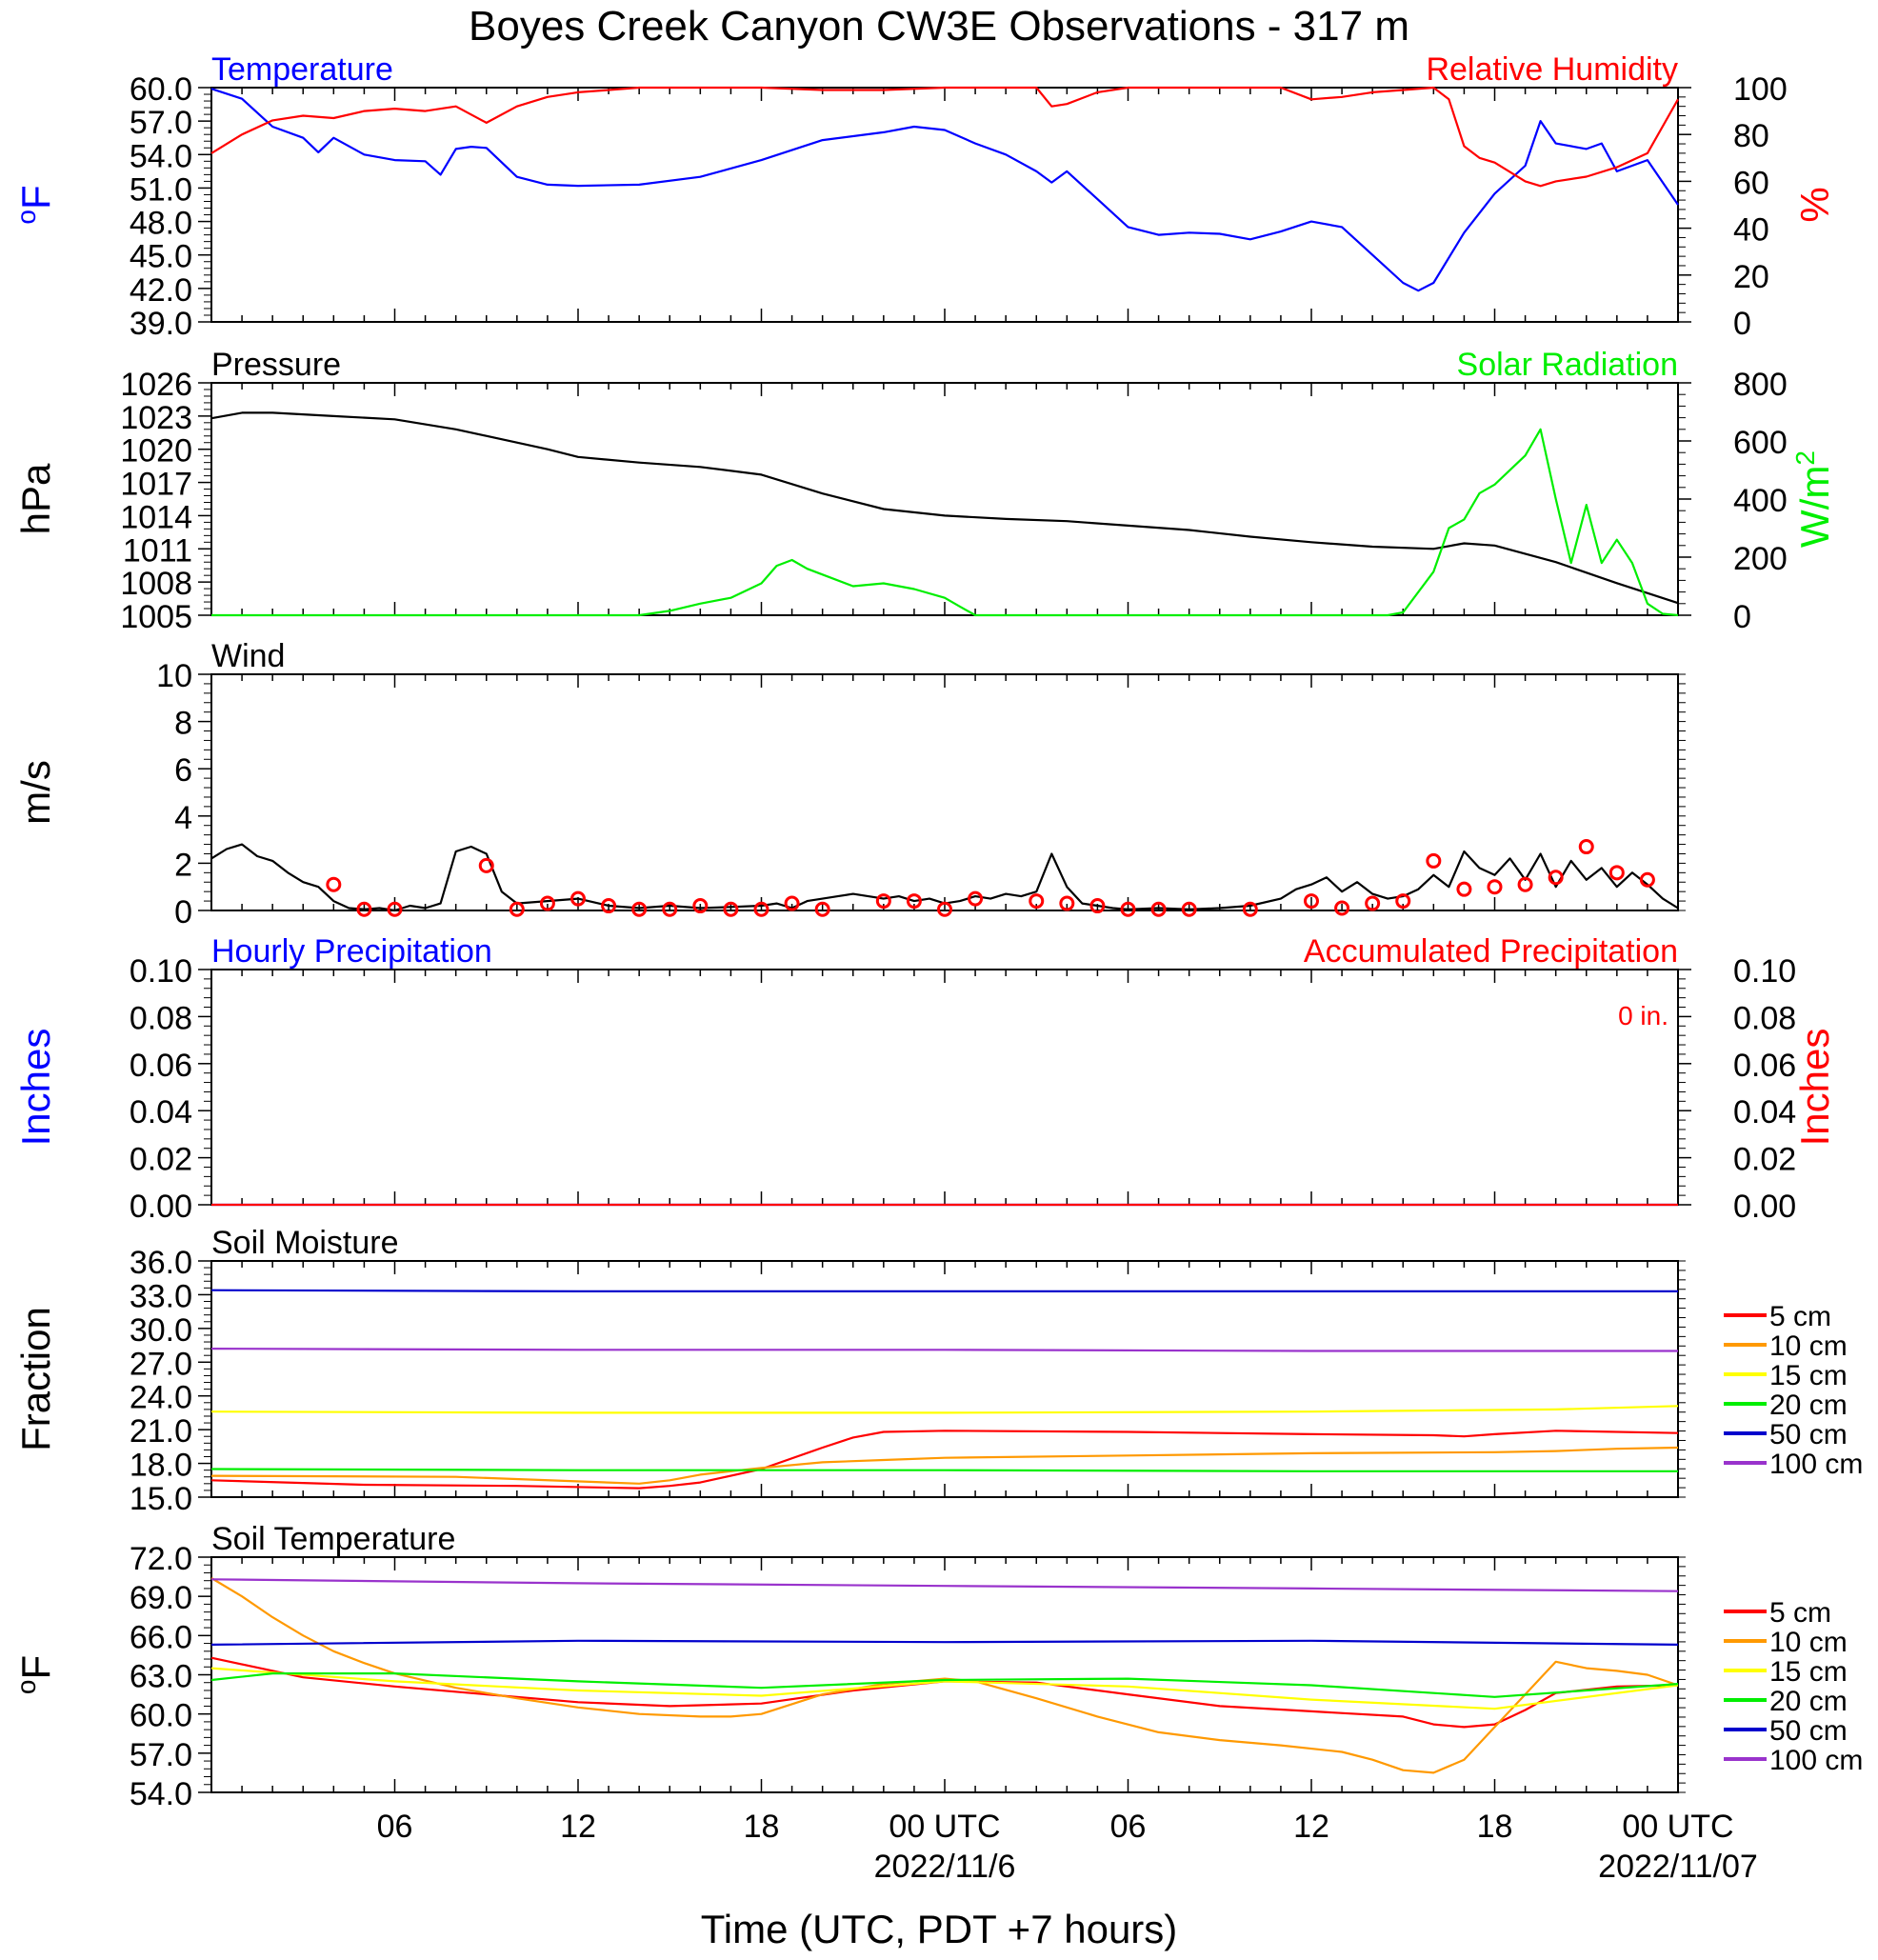 The width and height of the screenshot is (1878, 1960). I want to click on y-tick-label-left: 60.0, so click(161, 1716).